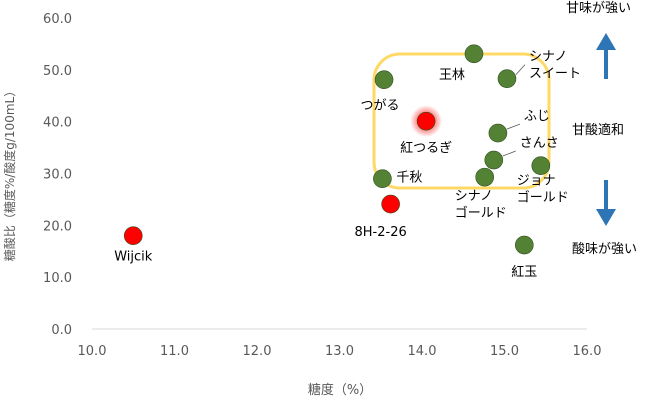  Describe the element at coordinates (57, 175) in the screenshot. I see `y-tick-label: 30.0` at that location.